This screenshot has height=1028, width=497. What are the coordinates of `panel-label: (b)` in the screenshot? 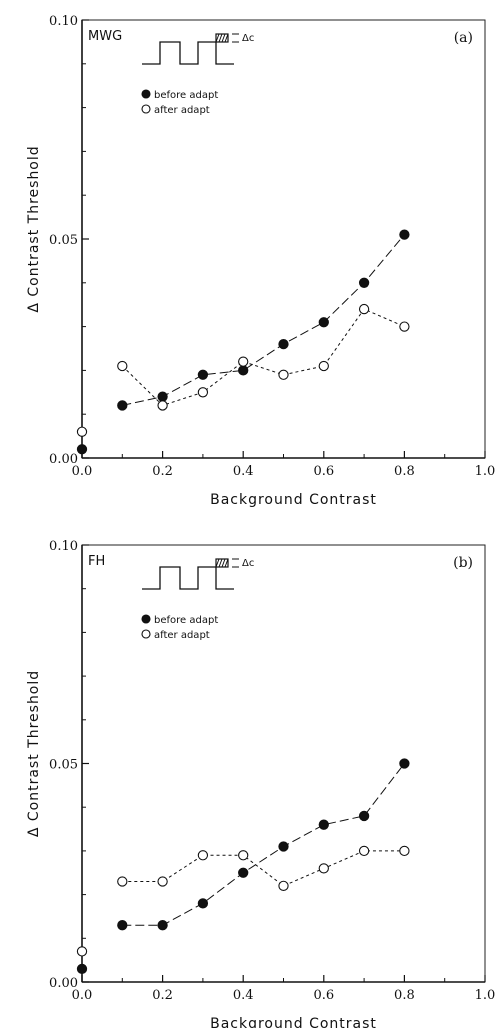 It's located at (463, 563).